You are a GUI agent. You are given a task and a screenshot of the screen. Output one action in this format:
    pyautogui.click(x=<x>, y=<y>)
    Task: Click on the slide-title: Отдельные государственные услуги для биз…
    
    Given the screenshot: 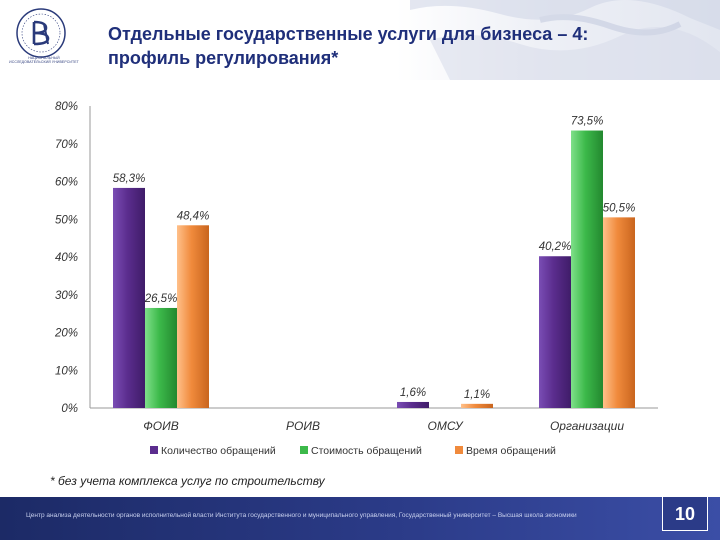 What is the action you would take?
    pyautogui.click(x=388, y=46)
    